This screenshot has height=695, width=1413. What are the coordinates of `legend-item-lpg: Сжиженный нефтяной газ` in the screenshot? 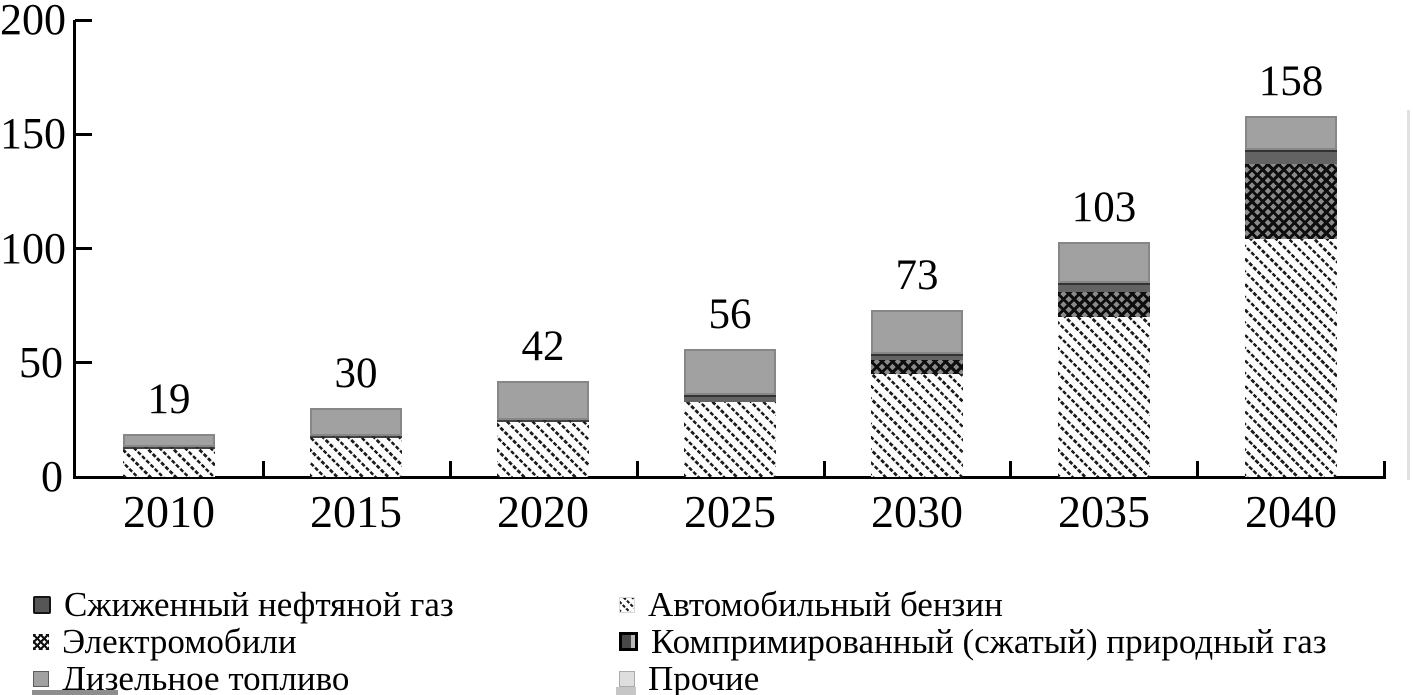 It's located at (243, 604).